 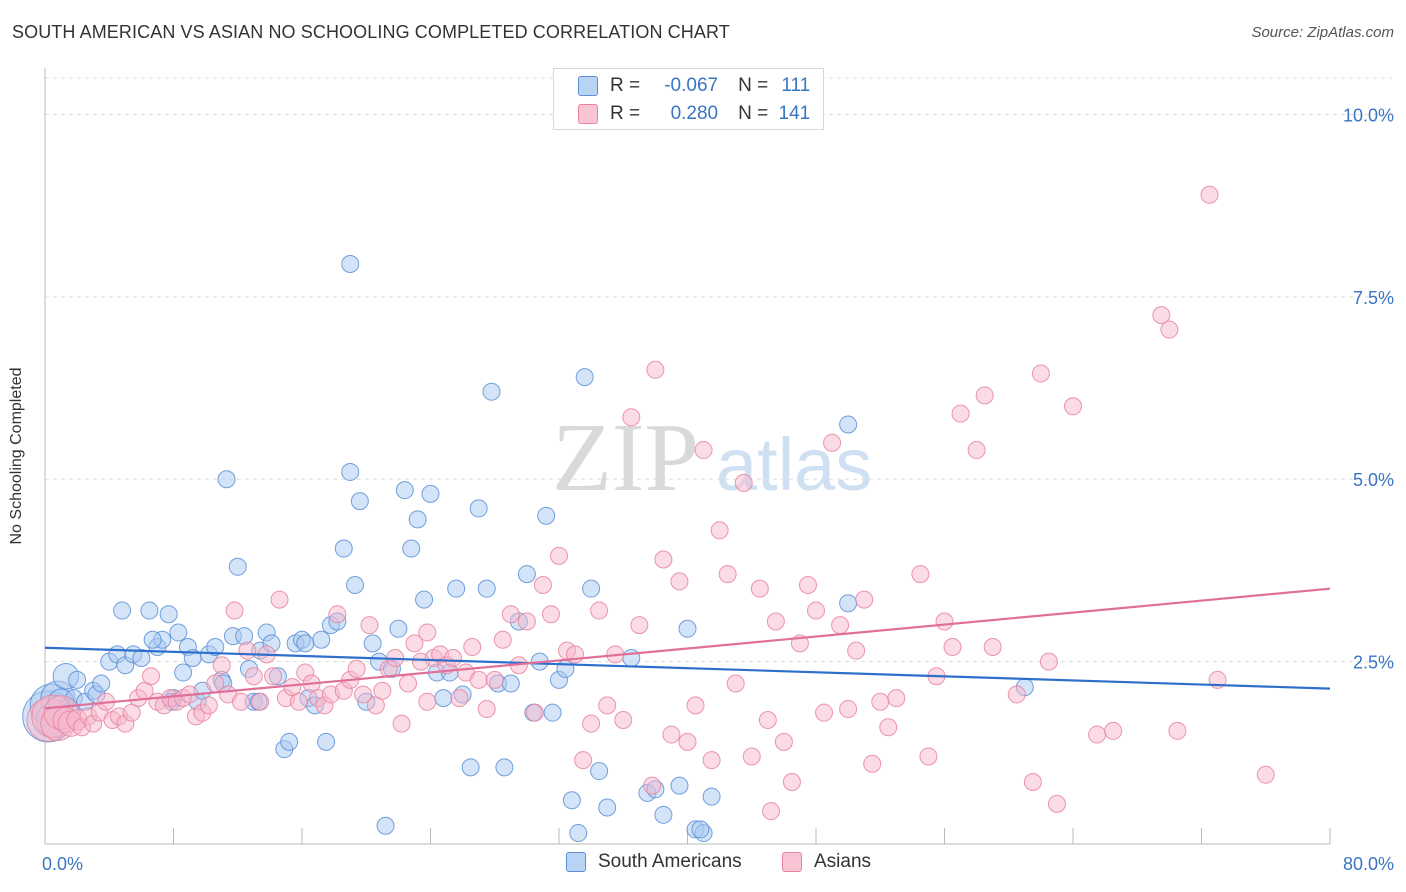 I want to click on n-value: 141, so click(x=794, y=113).